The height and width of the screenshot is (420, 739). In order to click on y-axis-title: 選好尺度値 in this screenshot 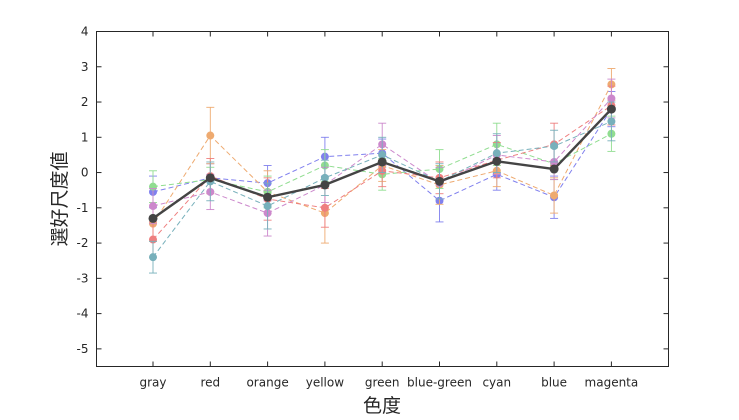, I will do `click(60, 198)`.